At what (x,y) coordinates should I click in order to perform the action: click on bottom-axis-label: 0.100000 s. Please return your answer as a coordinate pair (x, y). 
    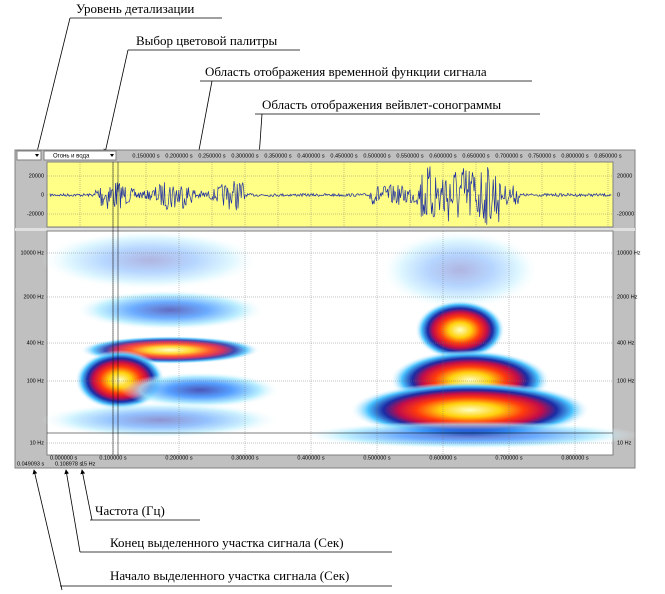
    Looking at the image, I should click on (112, 458).